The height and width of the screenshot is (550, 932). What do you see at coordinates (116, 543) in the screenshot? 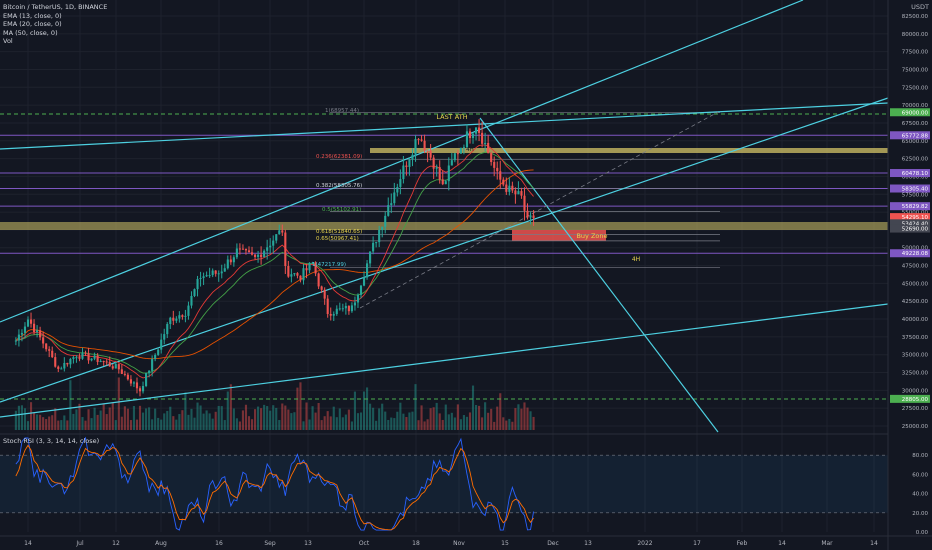
I see `time-tick-label: 12` at bounding box center [116, 543].